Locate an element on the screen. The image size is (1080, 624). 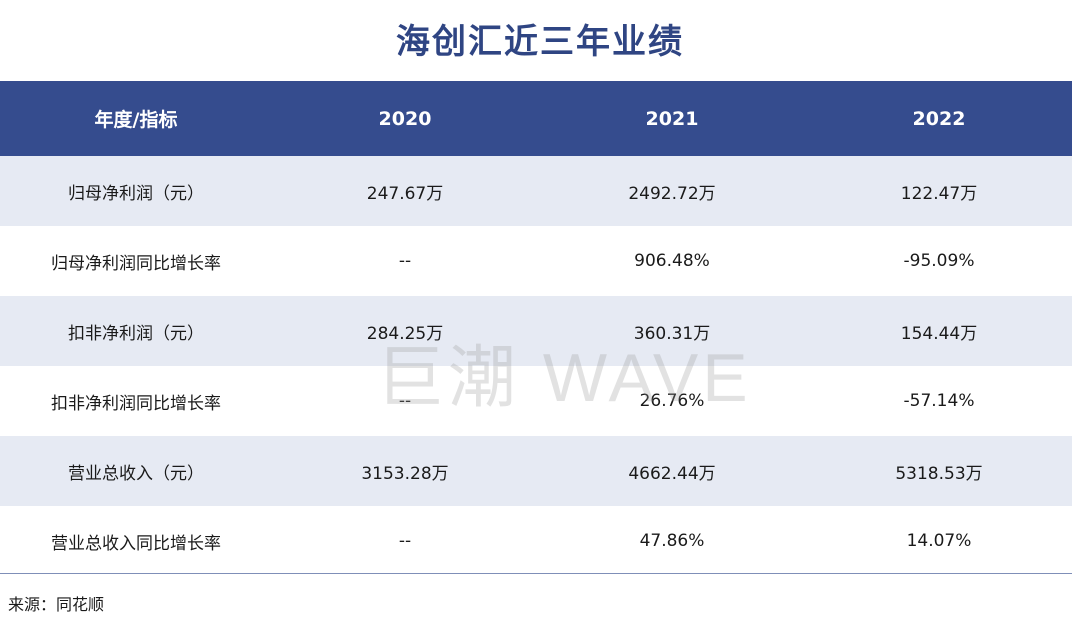
cell-value: -57.14% is located at coordinates (939, 401).